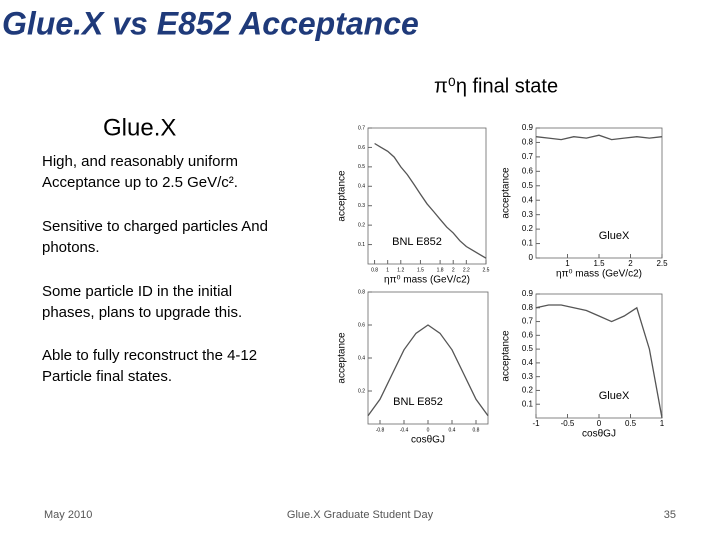 Image resolution: width=720 pixels, height=540 pixels. Describe the element at coordinates (466, 270) in the screenshot. I see `x-tick-label: 2.2` at that location.